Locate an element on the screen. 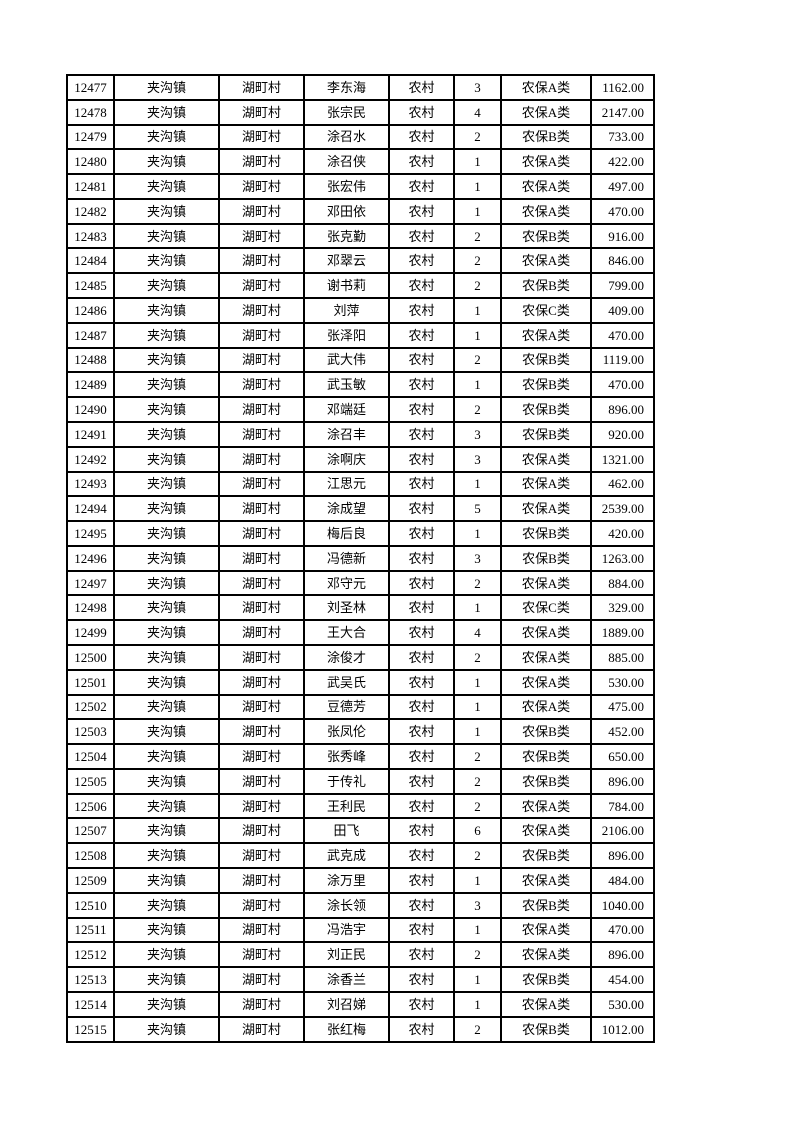 Image resolution: width=793 pixels, height=1122 pixels. cell-row-id: 12506 is located at coordinates (90, 806).